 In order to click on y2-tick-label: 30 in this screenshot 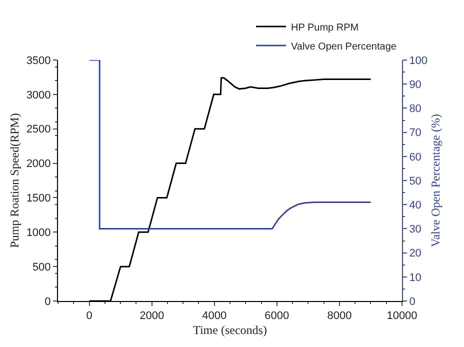, I will do `click(415, 230)`.